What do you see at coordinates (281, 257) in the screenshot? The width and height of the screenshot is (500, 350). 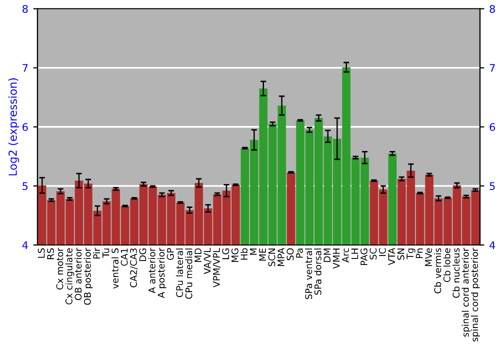 I see `x-tick-label: MPA` at bounding box center [281, 257].